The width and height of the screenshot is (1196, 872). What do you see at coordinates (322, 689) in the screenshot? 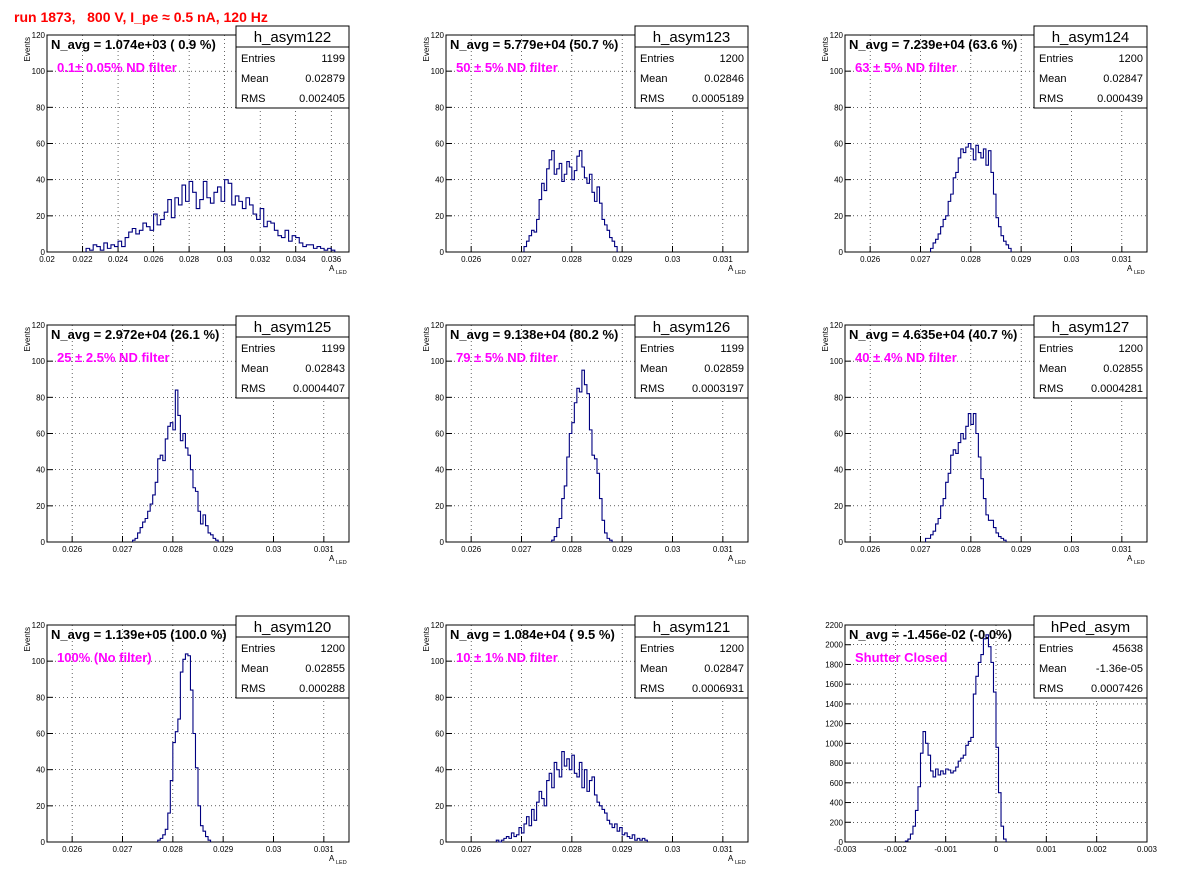
I see `stats-value: 0.000288` at bounding box center [322, 689].